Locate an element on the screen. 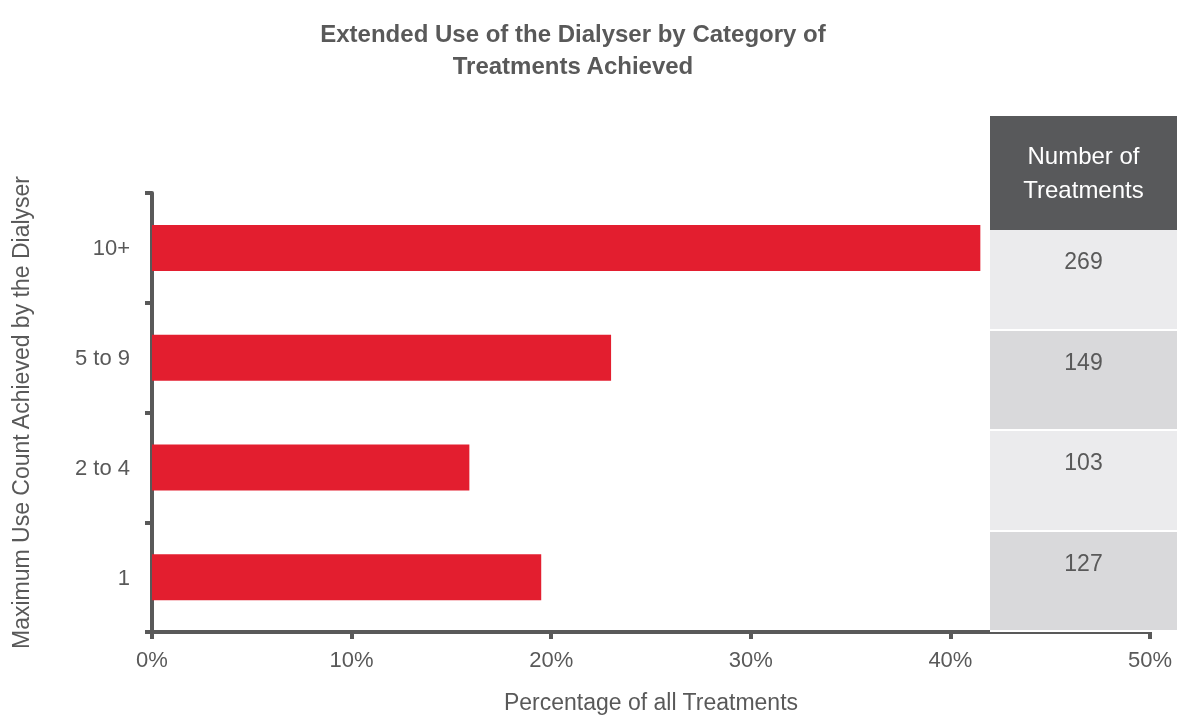 The image size is (1177, 724). y-tick-label: 1 is located at coordinates (123, 577).